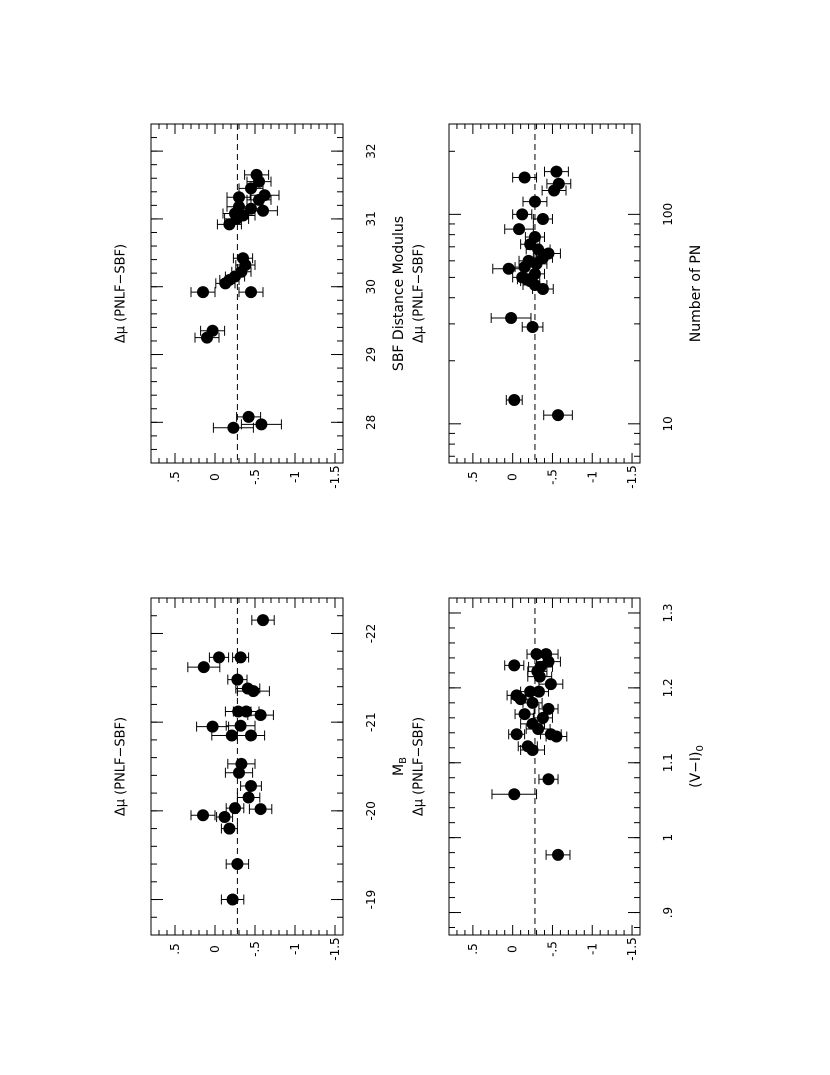 The height and width of the screenshot is (1075, 830). Describe the element at coordinates (371, 634) in the screenshot. I see `x-tick-label: -22` at that location.